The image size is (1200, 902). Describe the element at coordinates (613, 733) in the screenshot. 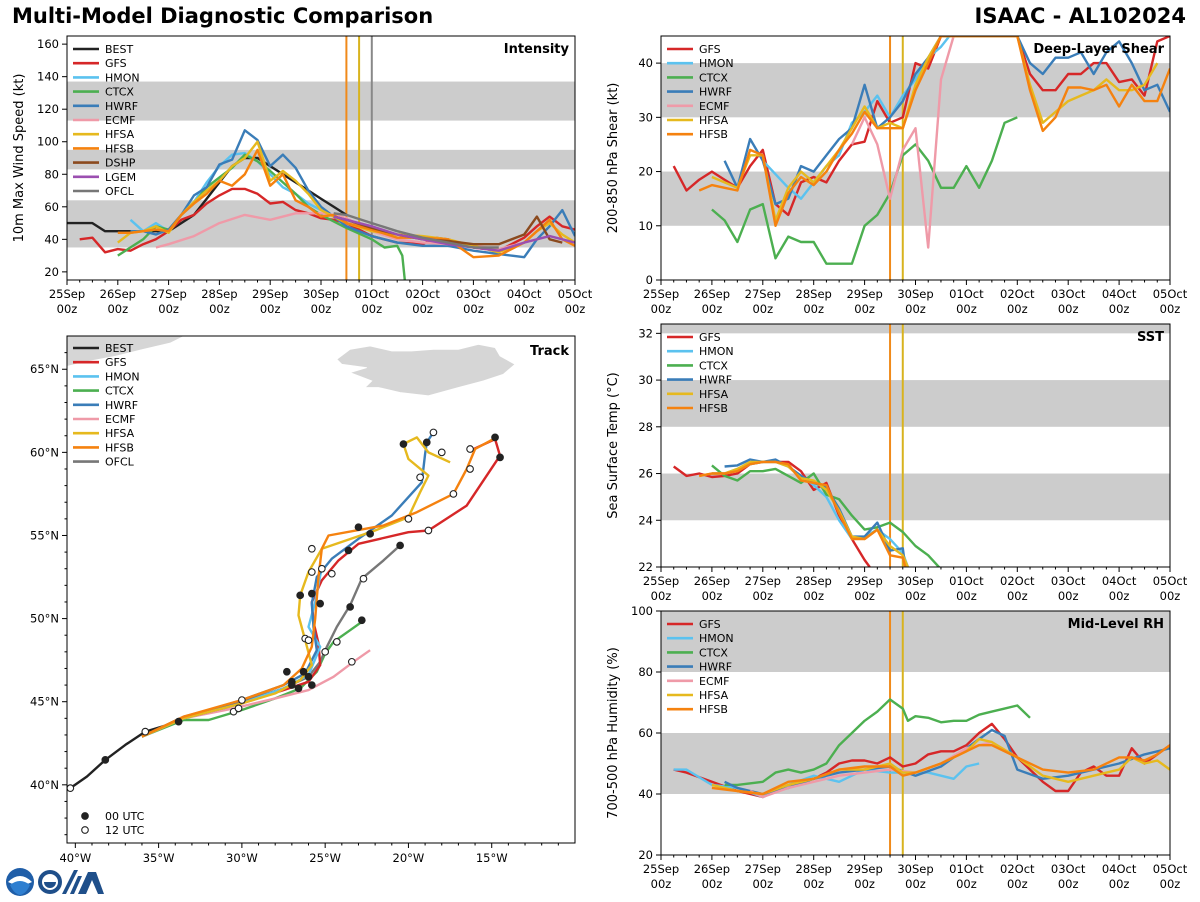

I see `rh-y-axis-label: 700-500 hPa Humidity (%)` at that location.